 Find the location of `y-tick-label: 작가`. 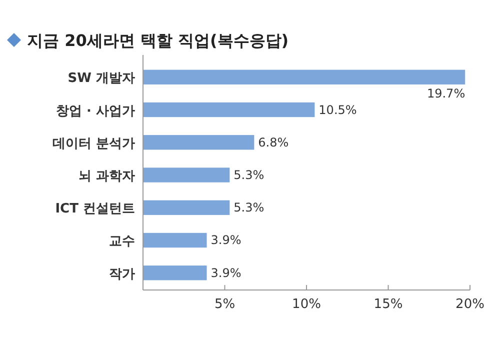

y-tick-label: 작가 is located at coordinates (122, 274).